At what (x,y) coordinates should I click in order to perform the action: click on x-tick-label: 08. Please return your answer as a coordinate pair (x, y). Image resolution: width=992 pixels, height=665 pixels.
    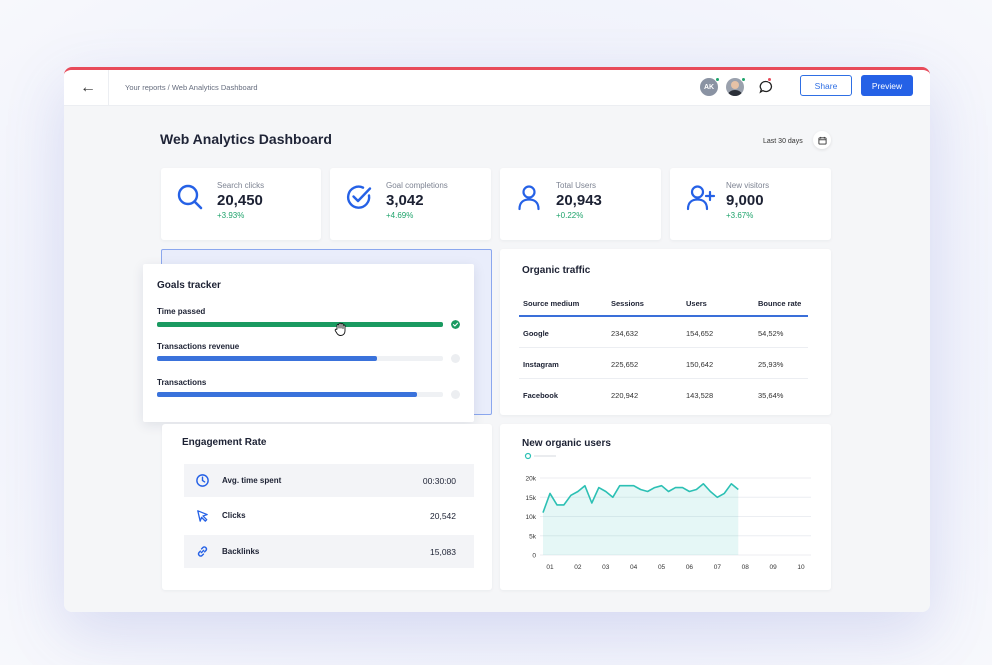
    Looking at the image, I should click on (746, 567).